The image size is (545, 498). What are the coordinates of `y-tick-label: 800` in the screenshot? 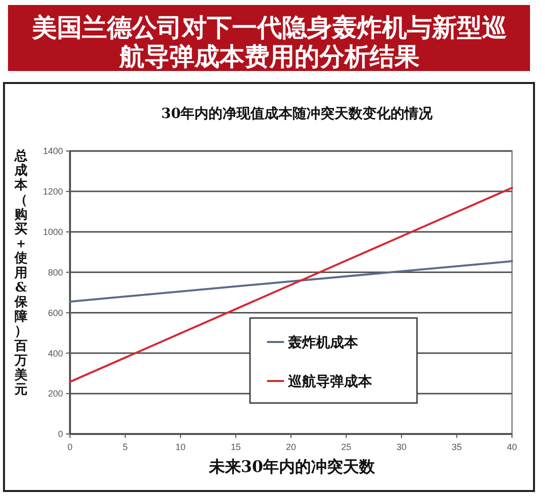 It's located at (55, 272).